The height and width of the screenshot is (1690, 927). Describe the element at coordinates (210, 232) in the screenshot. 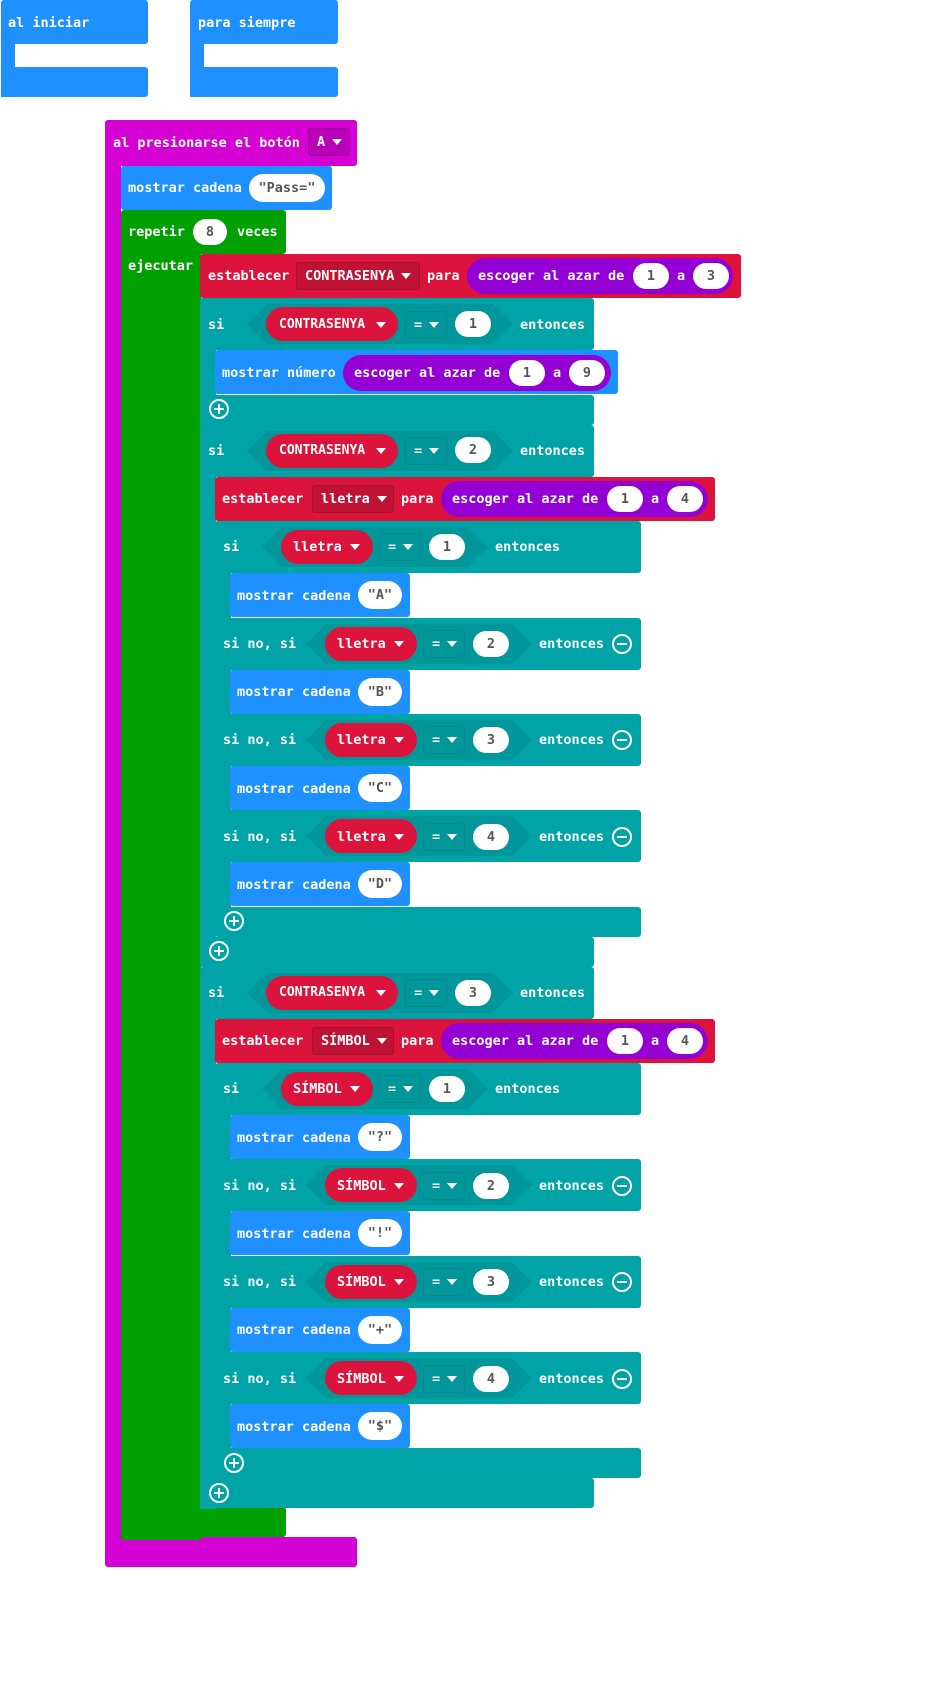

I see `repeat-count-input: 8` at that location.